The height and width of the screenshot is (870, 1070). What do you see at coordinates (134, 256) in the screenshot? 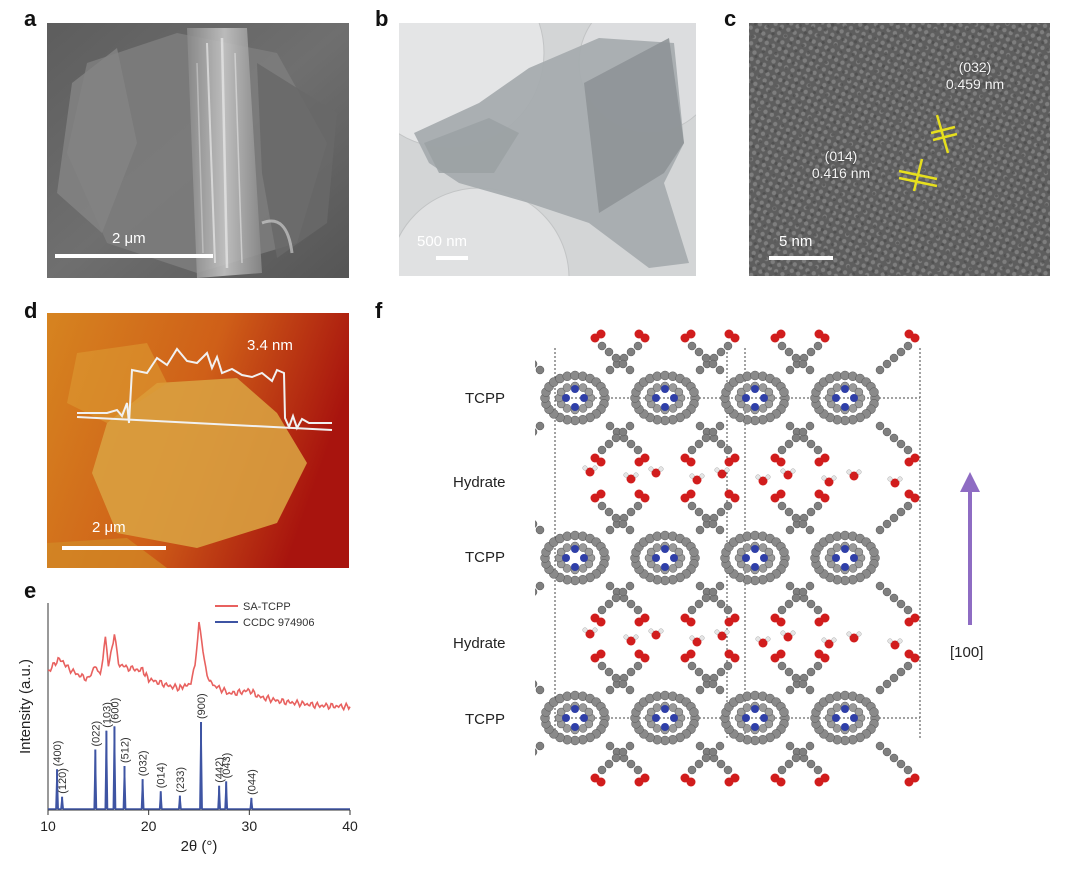
I see `sem-scalebar` at bounding box center [134, 256].